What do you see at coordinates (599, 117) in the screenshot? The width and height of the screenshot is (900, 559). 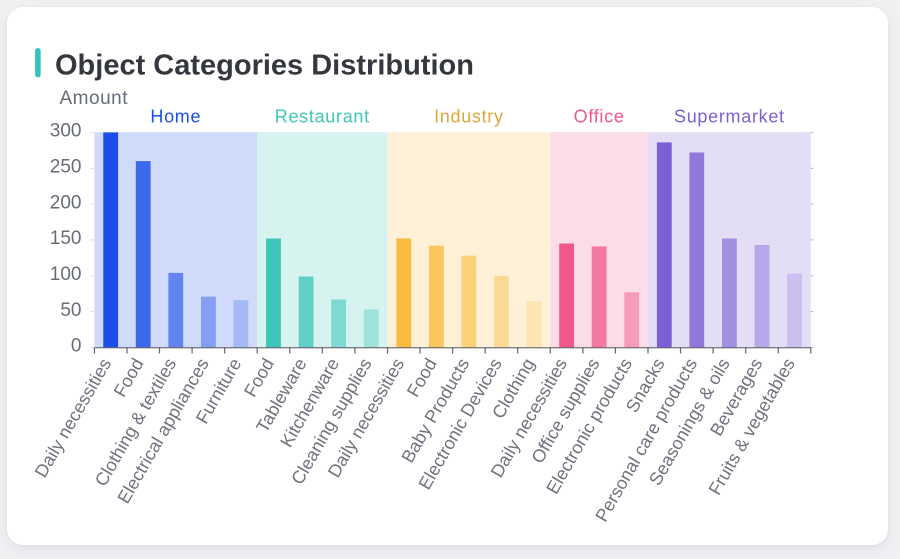 I see `svg-text: Office` at bounding box center [599, 117].